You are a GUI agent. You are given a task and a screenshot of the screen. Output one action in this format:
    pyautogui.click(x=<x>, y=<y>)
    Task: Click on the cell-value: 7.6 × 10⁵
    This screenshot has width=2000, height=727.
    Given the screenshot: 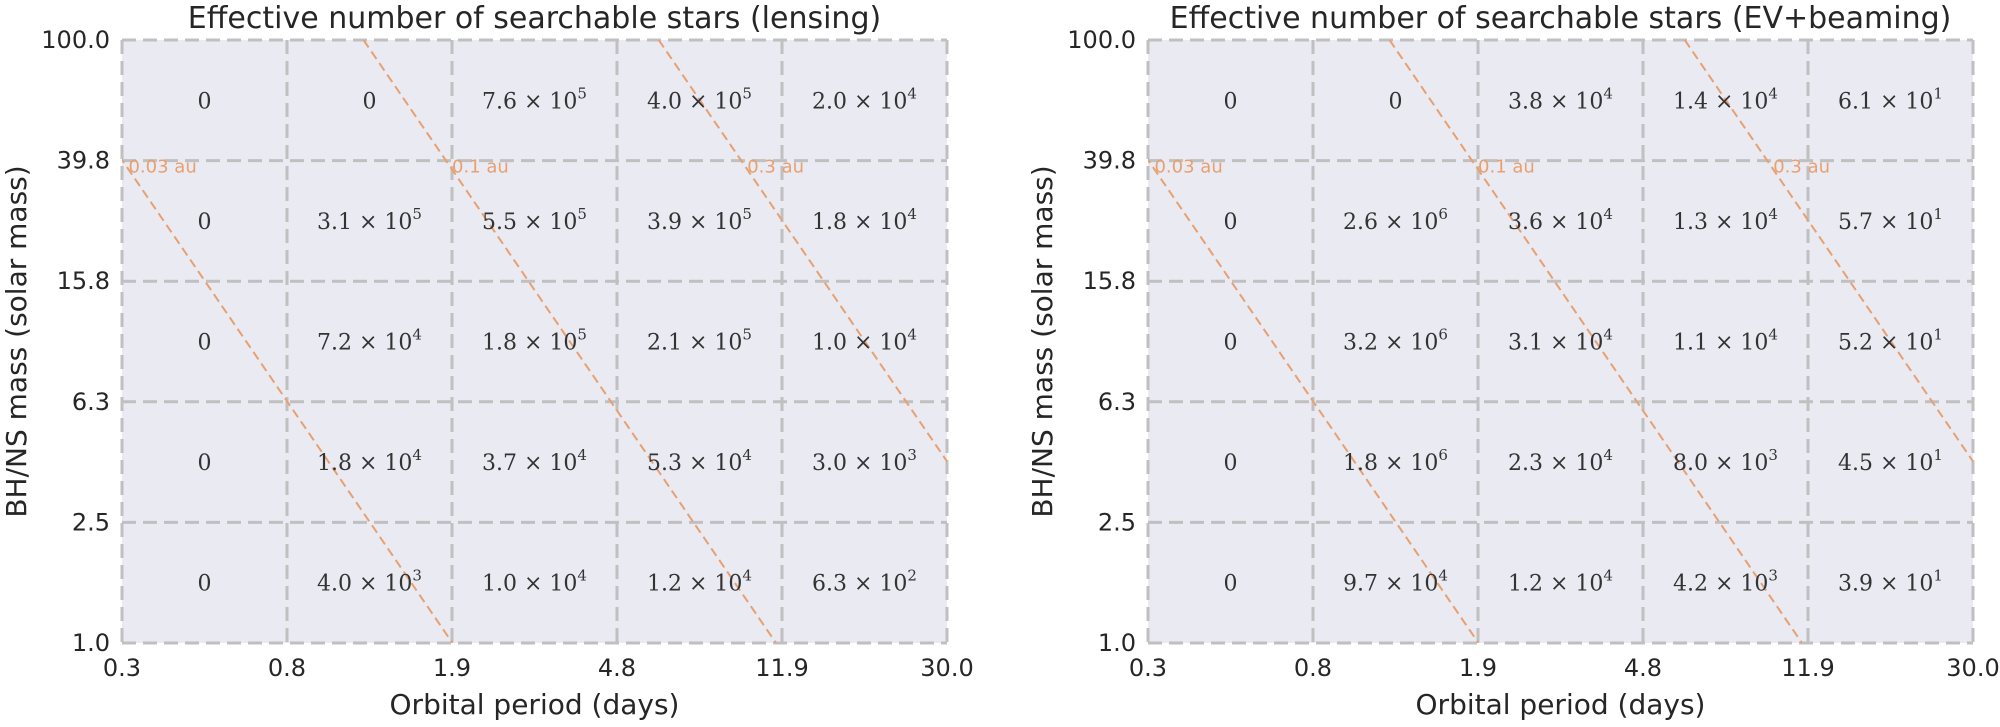 What is the action you would take?
    pyautogui.click(x=534, y=99)
    